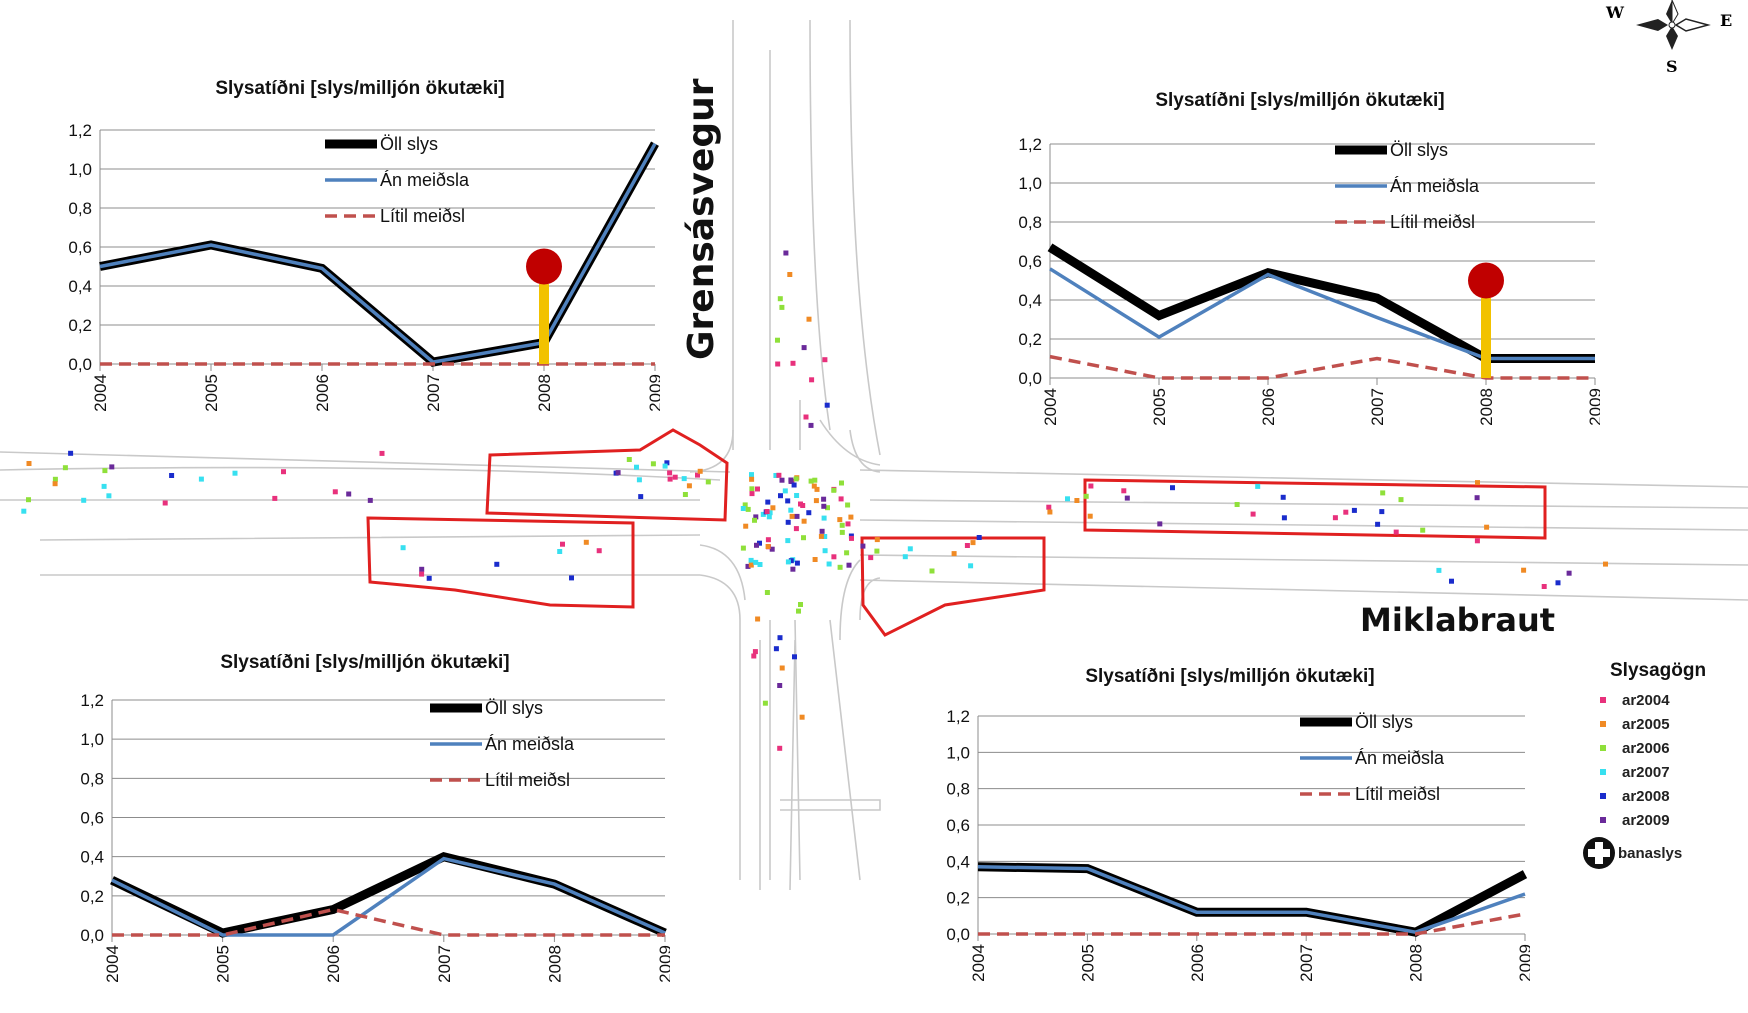 The height and width of the screenshot is (1013, 1748). I want to click on x-tick-label: 2008, so click(554, 964).